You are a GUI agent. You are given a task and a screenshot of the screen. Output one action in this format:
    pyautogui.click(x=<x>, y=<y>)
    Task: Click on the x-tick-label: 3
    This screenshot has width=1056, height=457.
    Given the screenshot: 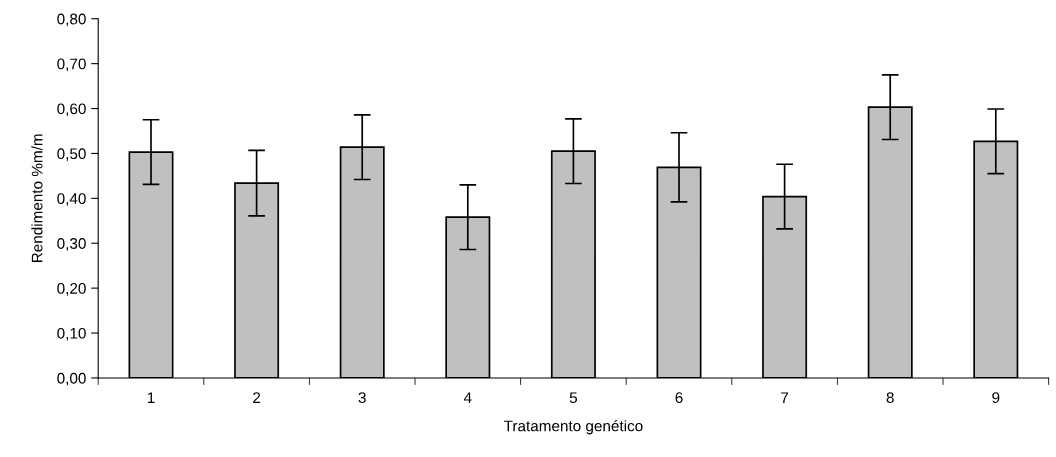 What is the action you would take?
    pyautogui.click(x=362, y=398)
    